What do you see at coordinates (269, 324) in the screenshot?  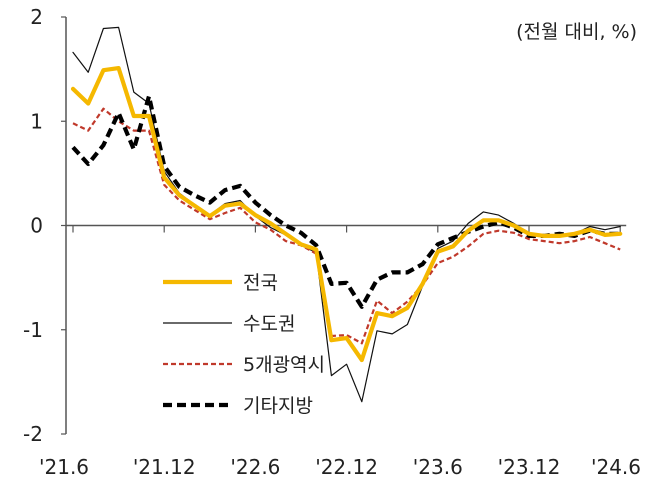 I see `legend-label-2: 수도권` at bounding box center [269, 324].